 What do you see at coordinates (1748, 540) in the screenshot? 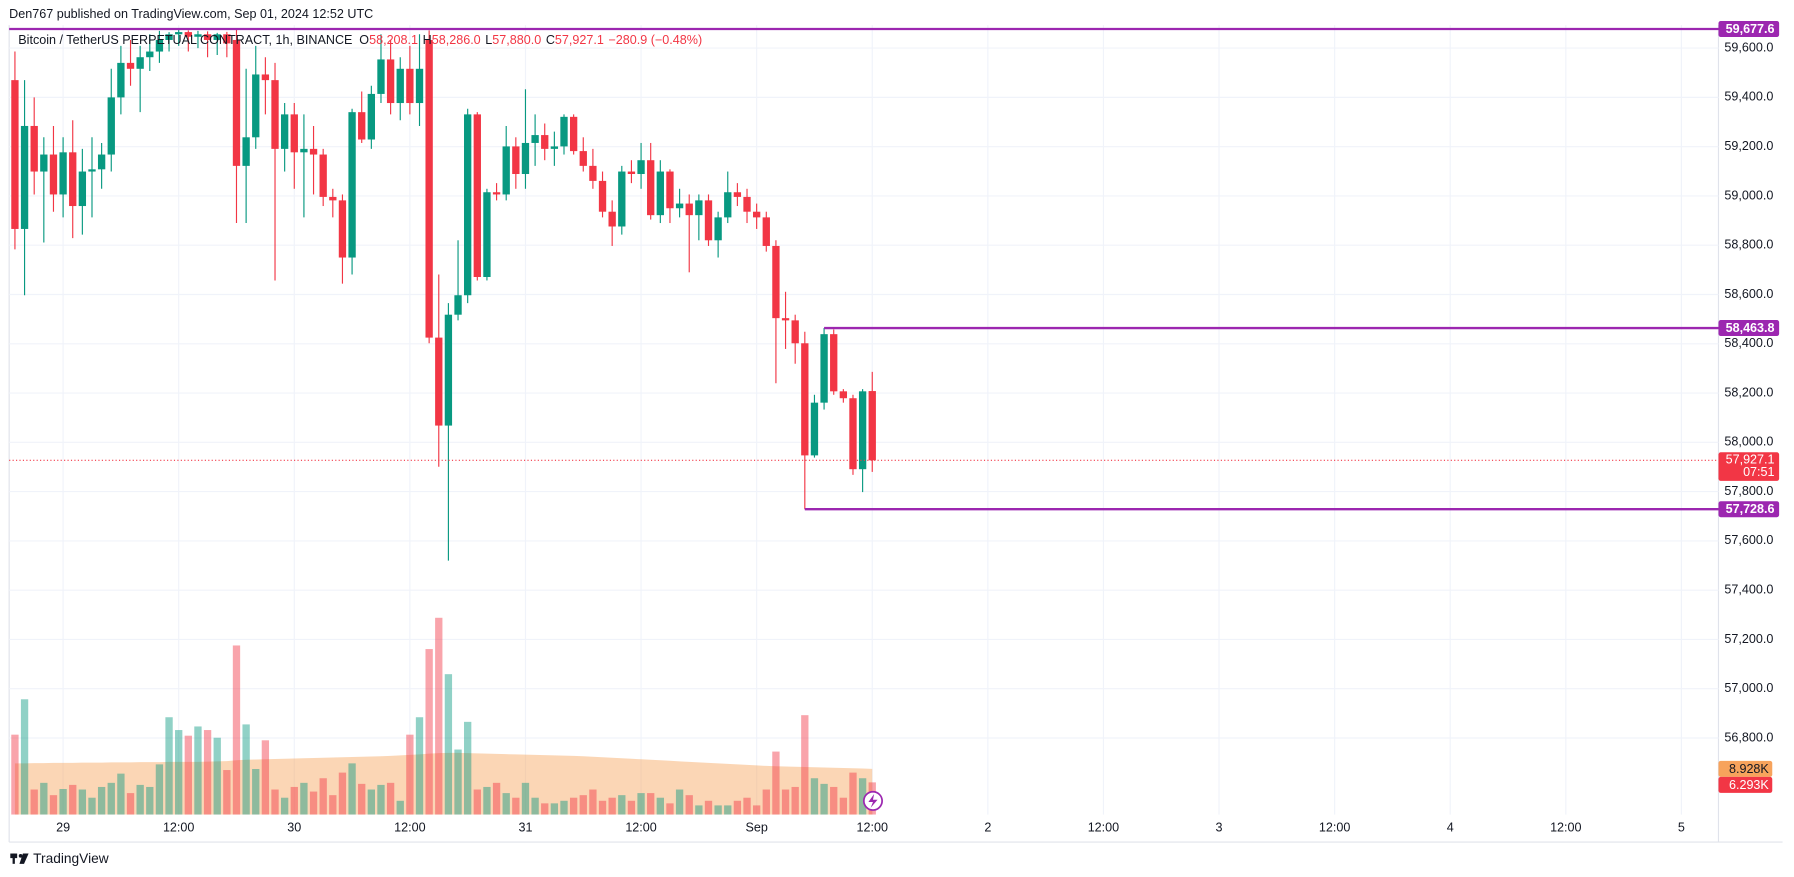
I see `y-tick-label: 57,600.0` at bounding box center [1748, 540].